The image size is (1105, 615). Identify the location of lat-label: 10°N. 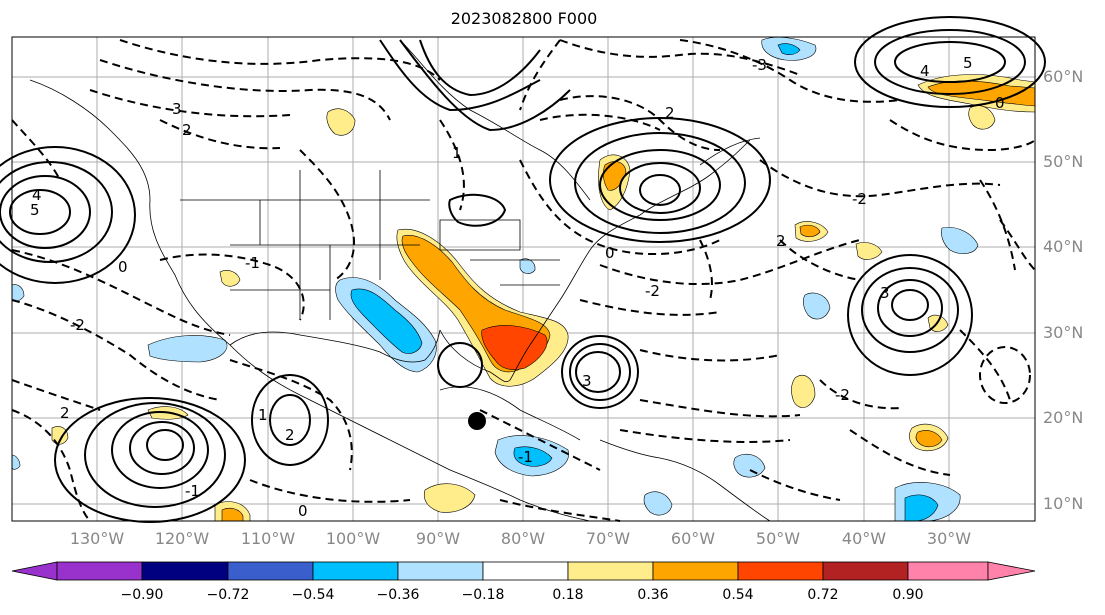
(1063, 503).